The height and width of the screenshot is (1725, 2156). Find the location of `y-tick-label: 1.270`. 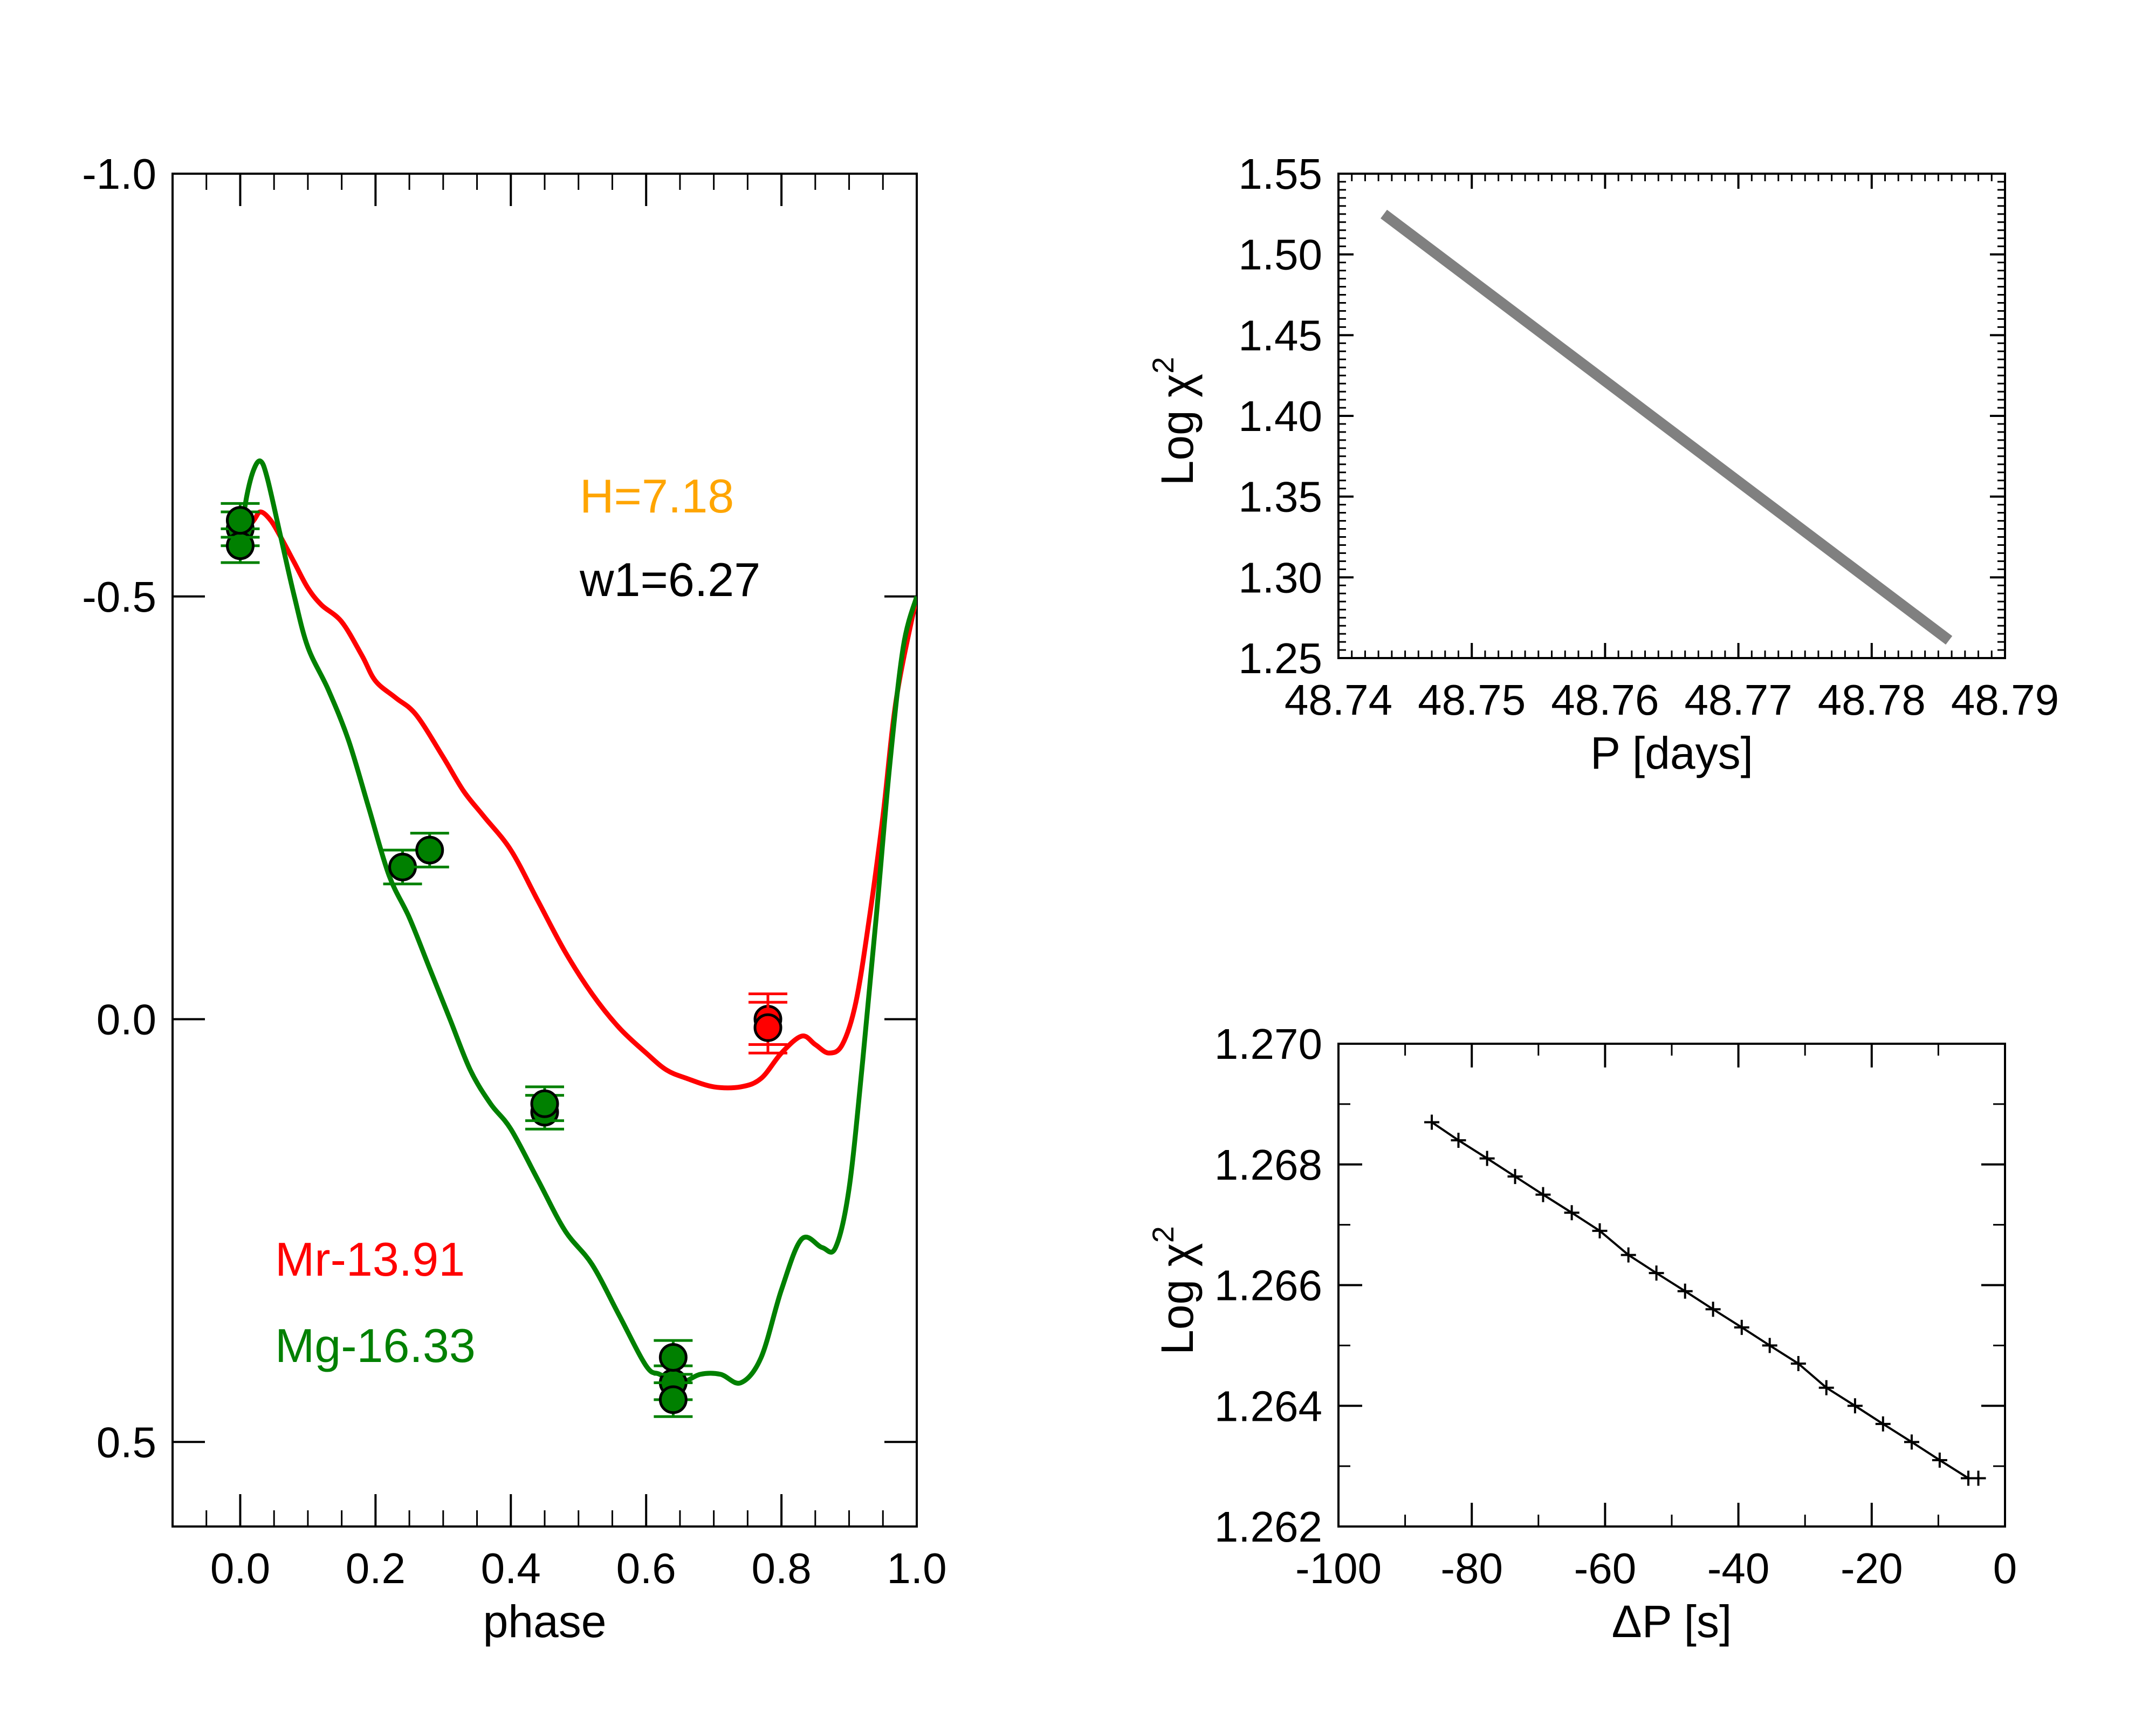

y-tick-label: 1.270 is located at coordinates (1268, 1044).